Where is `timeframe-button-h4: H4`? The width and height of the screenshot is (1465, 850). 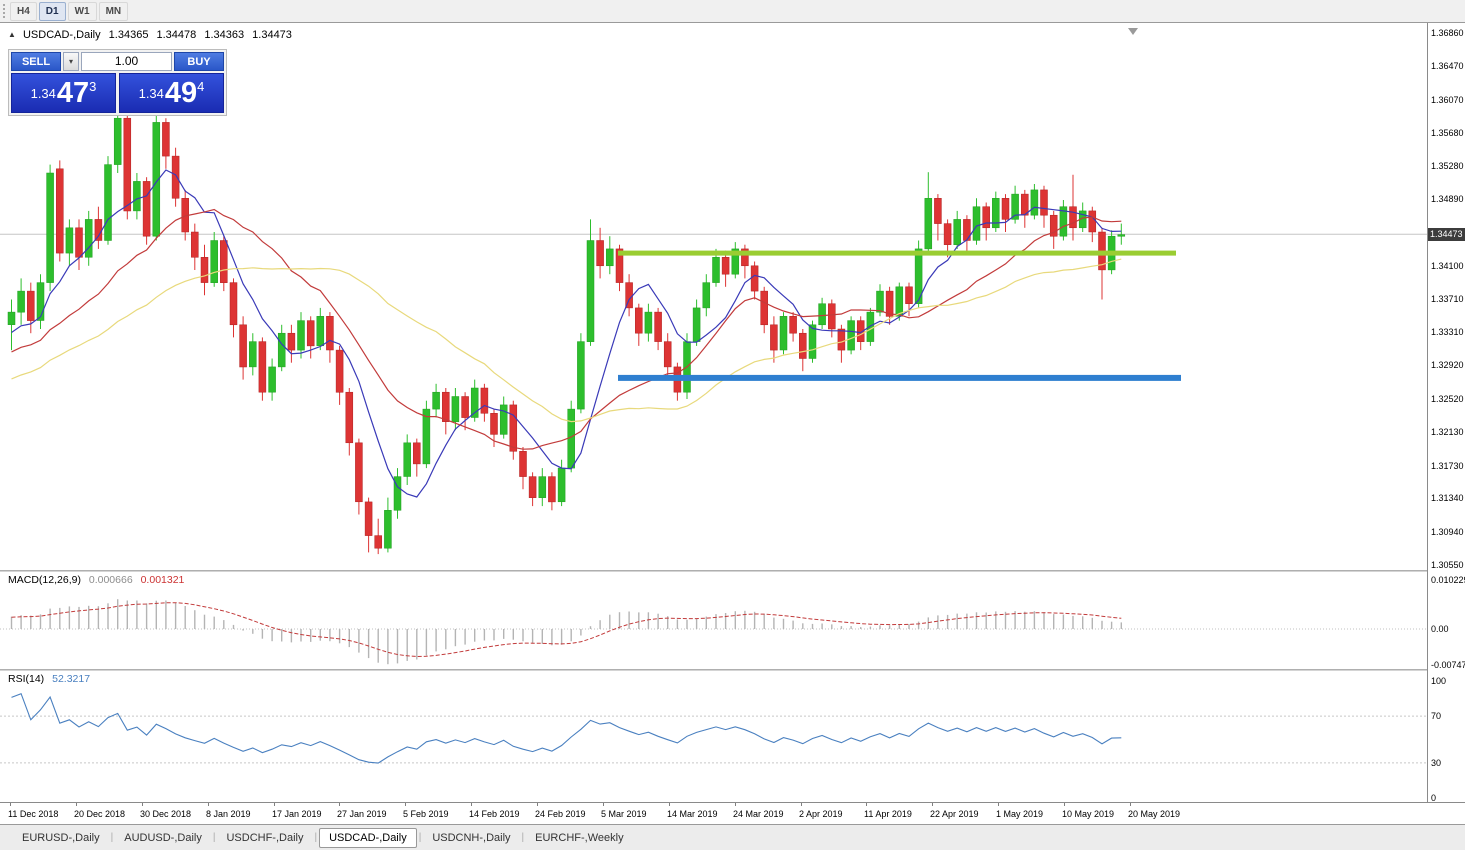
timeframe-button-h4: H4 is located at coordinates (23, 11).